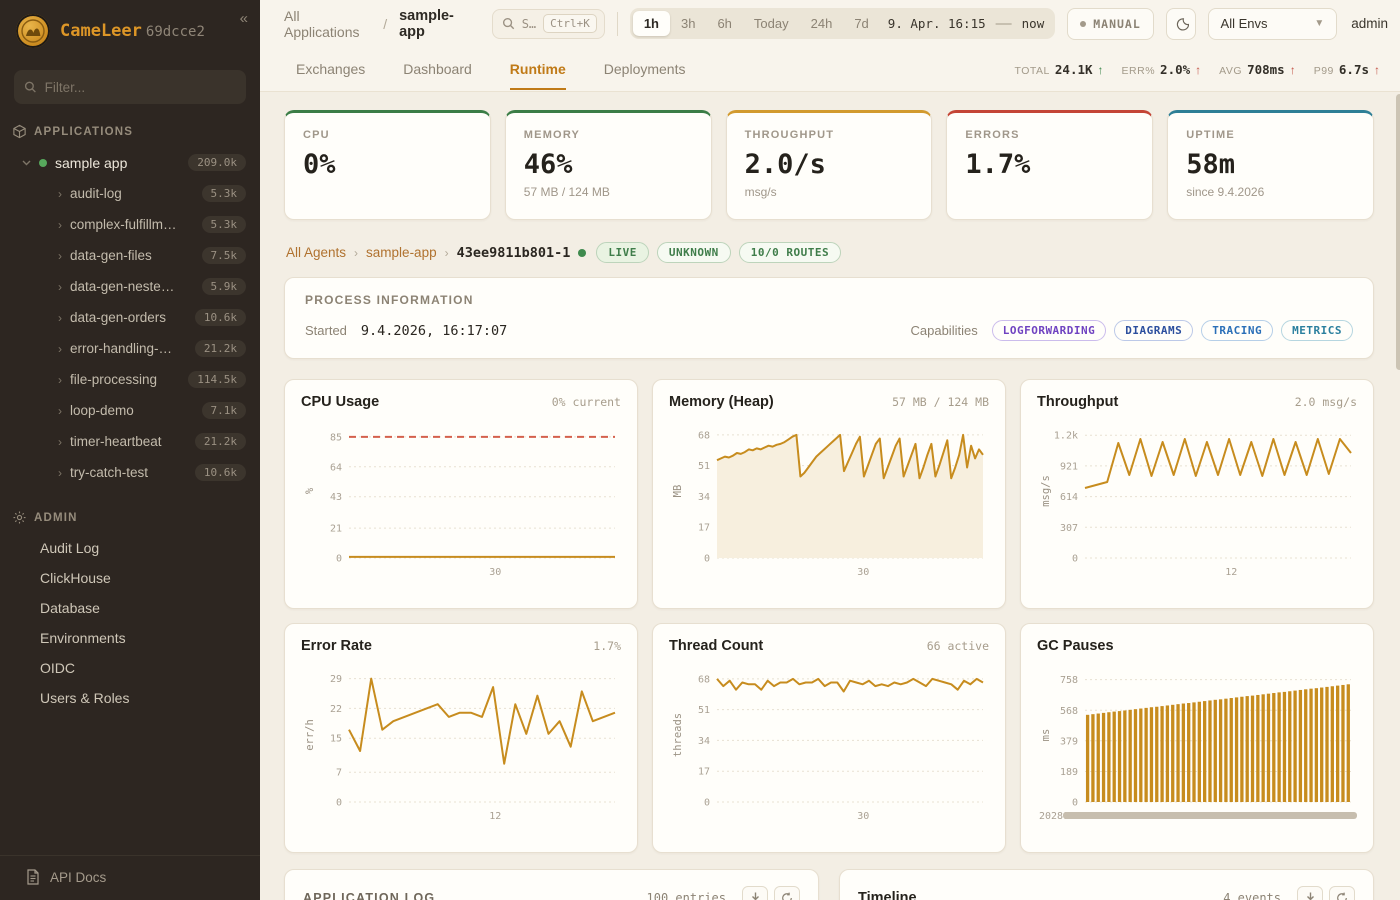 This screenshot has height=900, width=1400. Describe the element at coordinates (1225, 192) in the screenshot. I see `metric-subtext: since 9.4.2026` at that location.